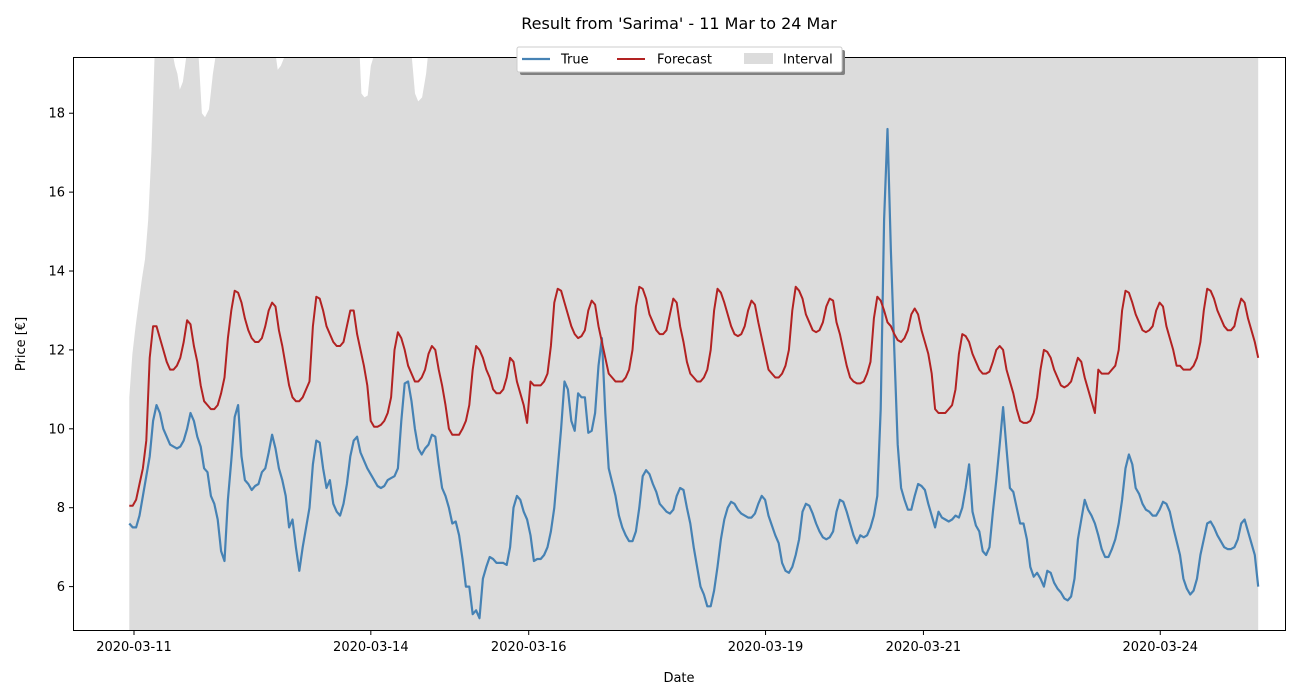 The width and height of the screenshot is (1300, 700). I want to click on x-tick-label: 2020-03-11, so click(134, 647).